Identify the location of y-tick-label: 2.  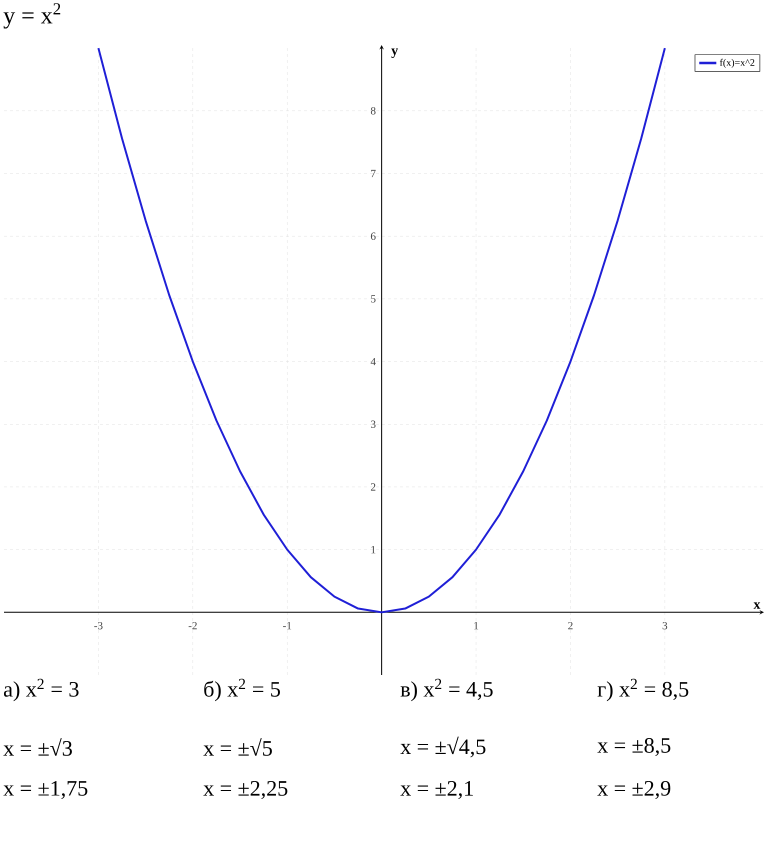
(373, 487).